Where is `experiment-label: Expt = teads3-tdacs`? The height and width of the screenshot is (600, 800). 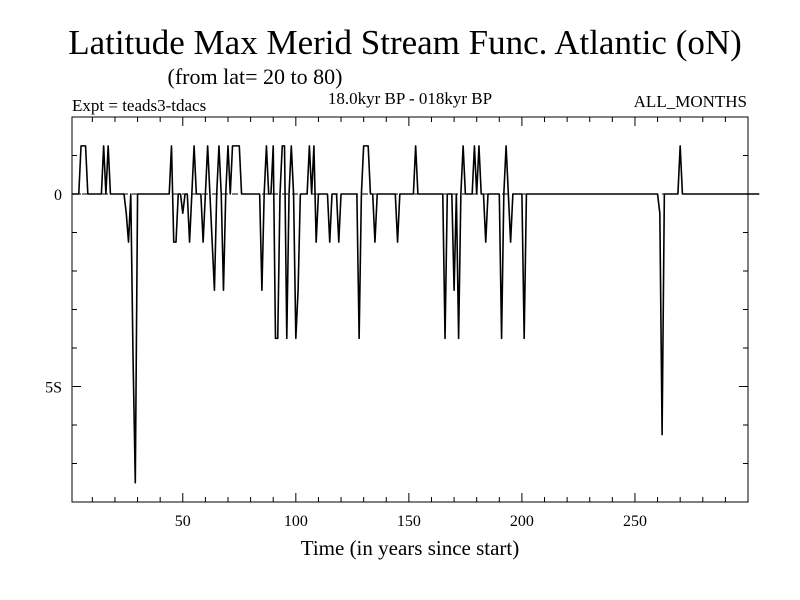
experiment-label: Expt = teads3-tdacs is located at coordinates (139, 105).